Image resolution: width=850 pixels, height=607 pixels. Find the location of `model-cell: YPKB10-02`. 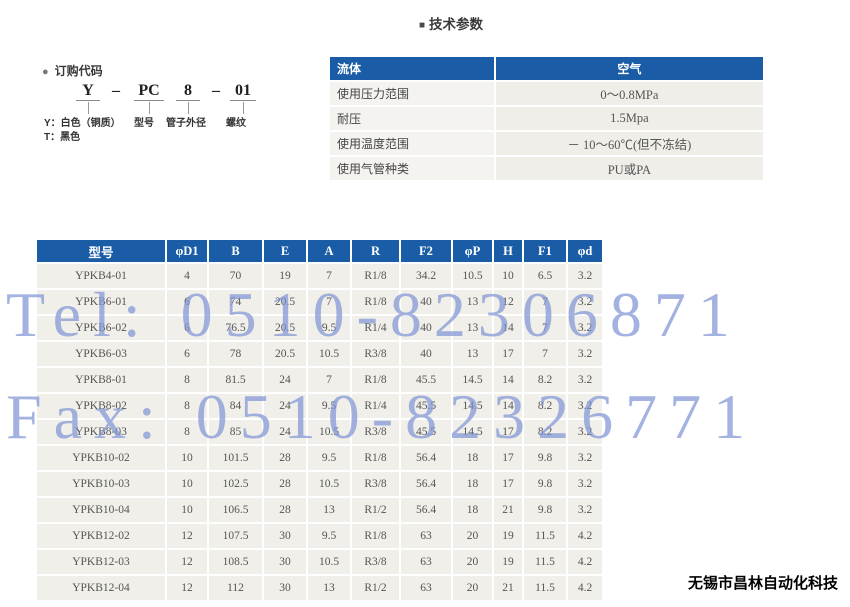

model-cell: YPKB10-02 is located at coordinates (101, 458).